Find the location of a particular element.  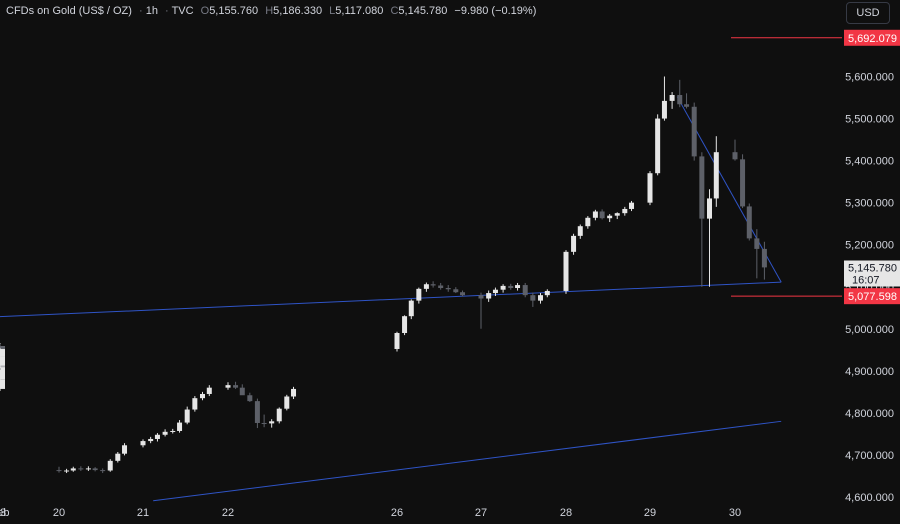

price-tick-label: 4,600.000 is located at coordinates (869, 498).